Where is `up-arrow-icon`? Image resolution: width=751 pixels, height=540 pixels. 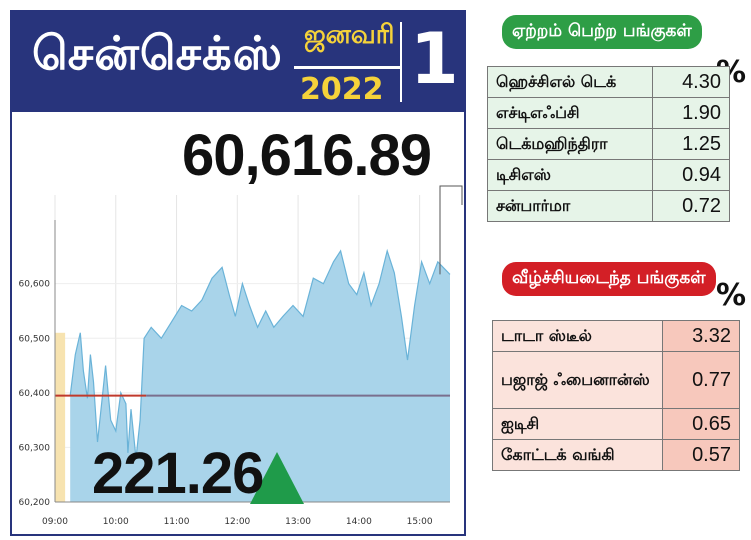 up-arrow-icon is located at coordinates (277, 478).